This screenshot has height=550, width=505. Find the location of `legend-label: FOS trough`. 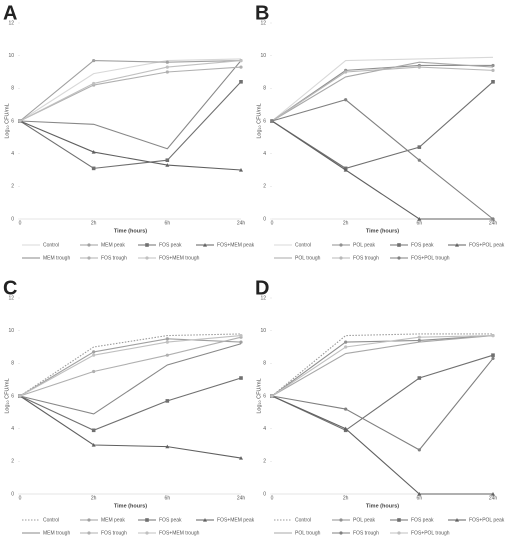

legend-label: FOS trough is located at coordinates (114, 258).